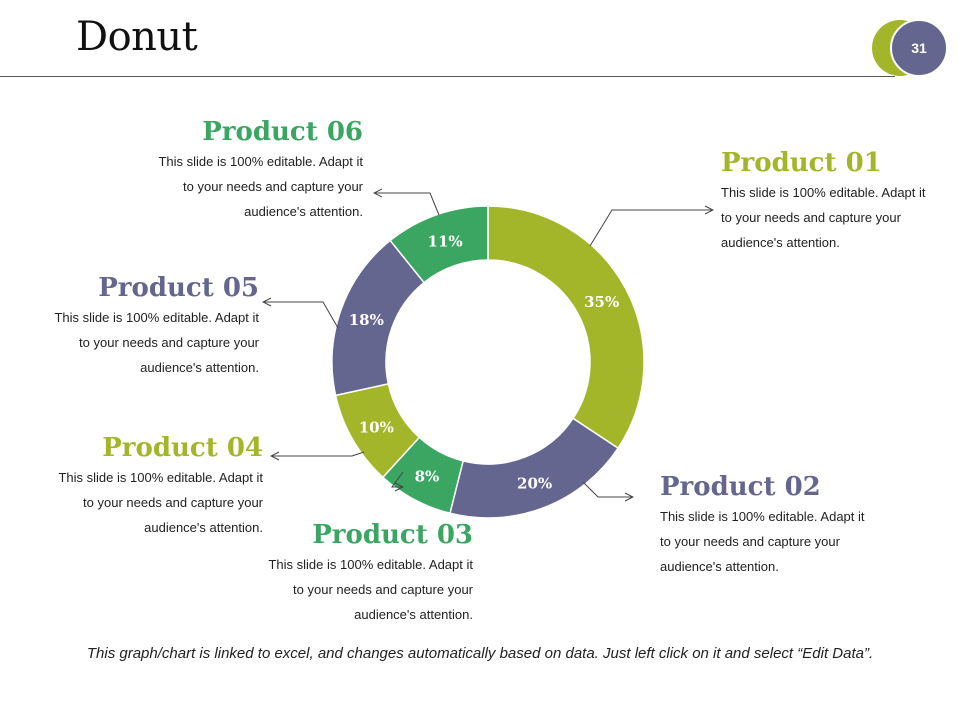 The width and height of the screenshot is (960, 720). What do you see at coordinates (601, 302) in the screenshot?
I see `donut-label-1: 35%` at bounding box center [601, 302].